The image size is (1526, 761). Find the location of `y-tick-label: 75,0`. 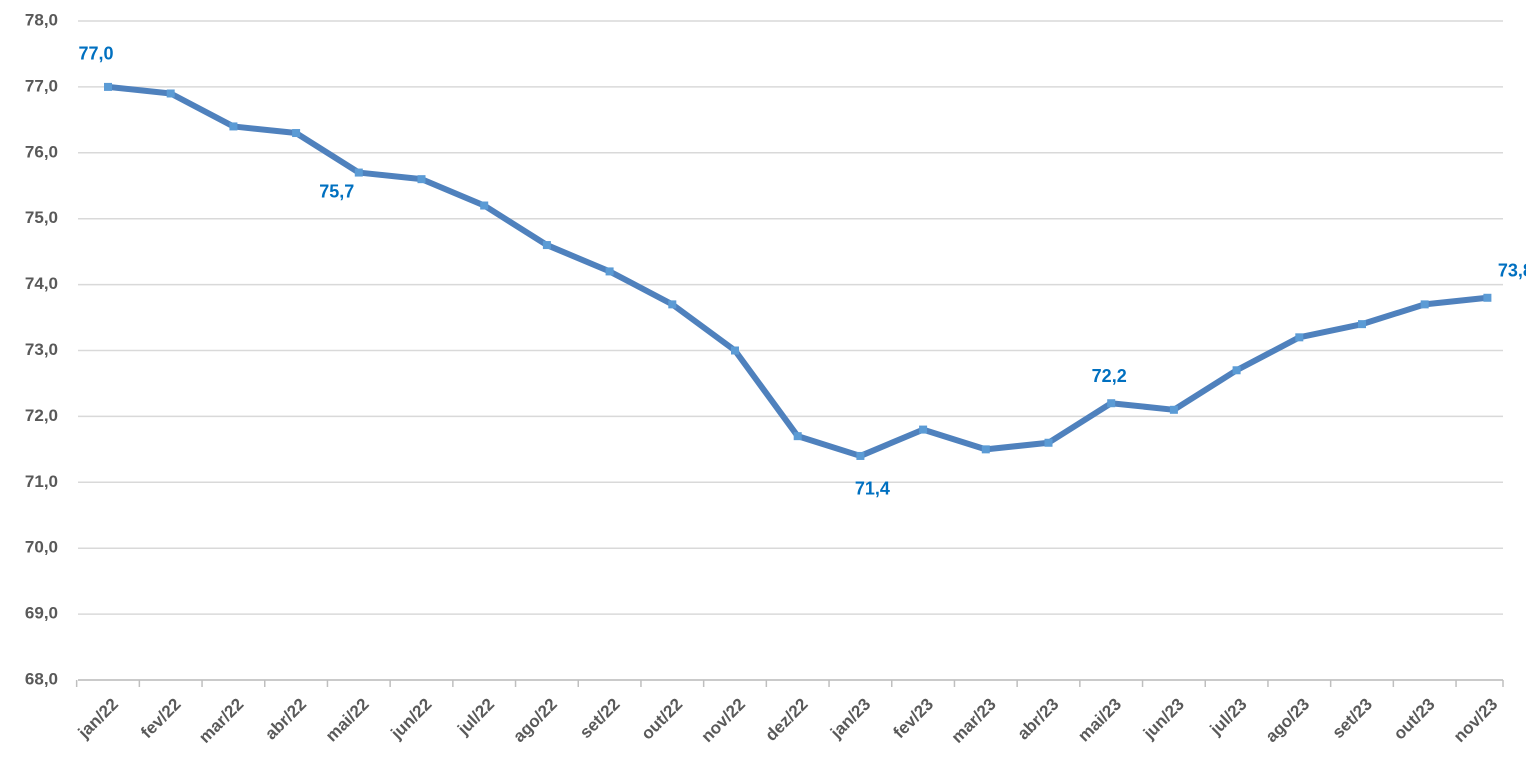

y-tick-label: 75,0 is located at coordinates (41, 217).